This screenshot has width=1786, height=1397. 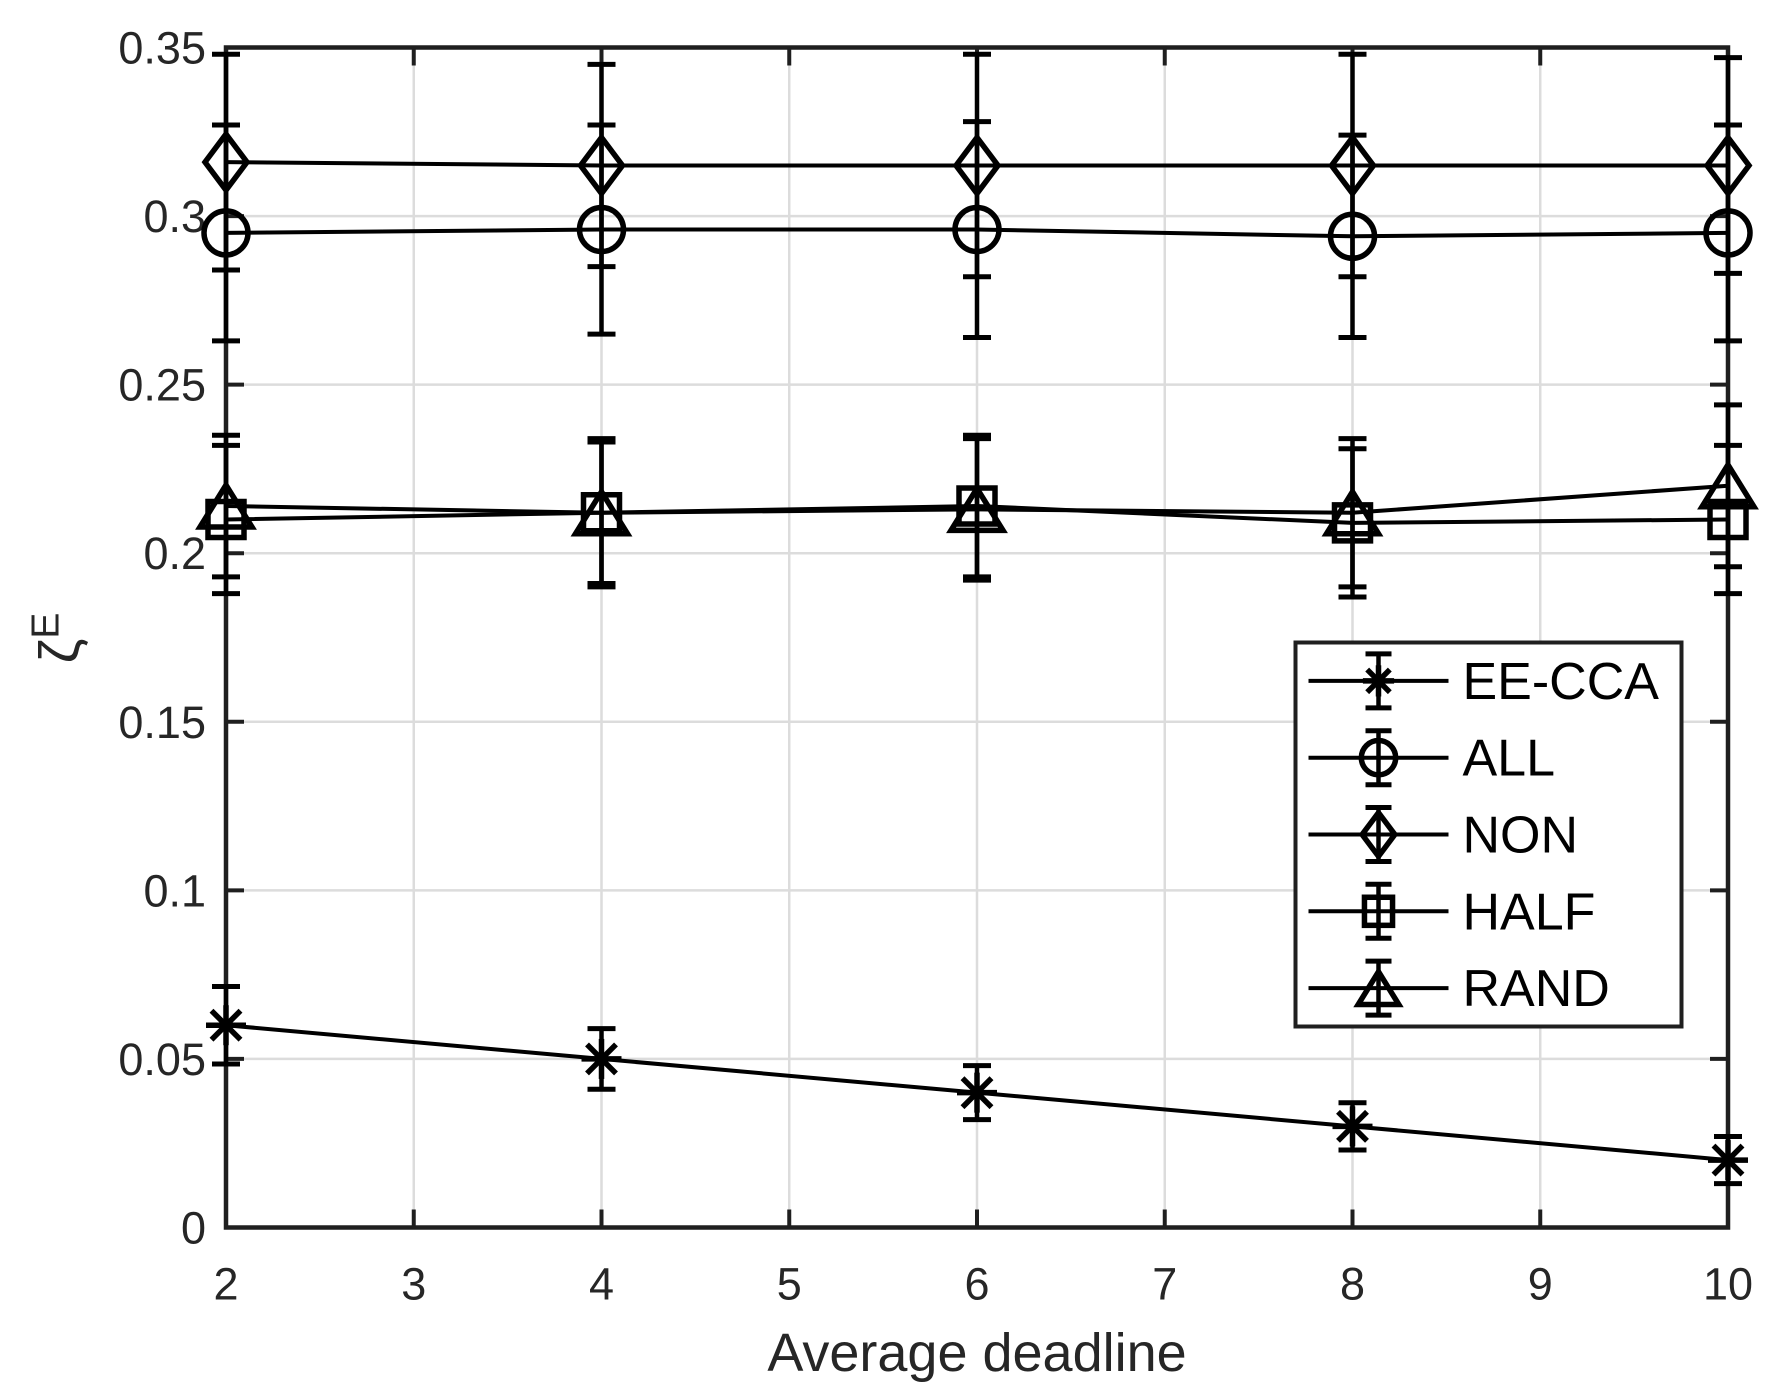 I want to click on y-tick-label: 0.15, so click(x=162, y=722).